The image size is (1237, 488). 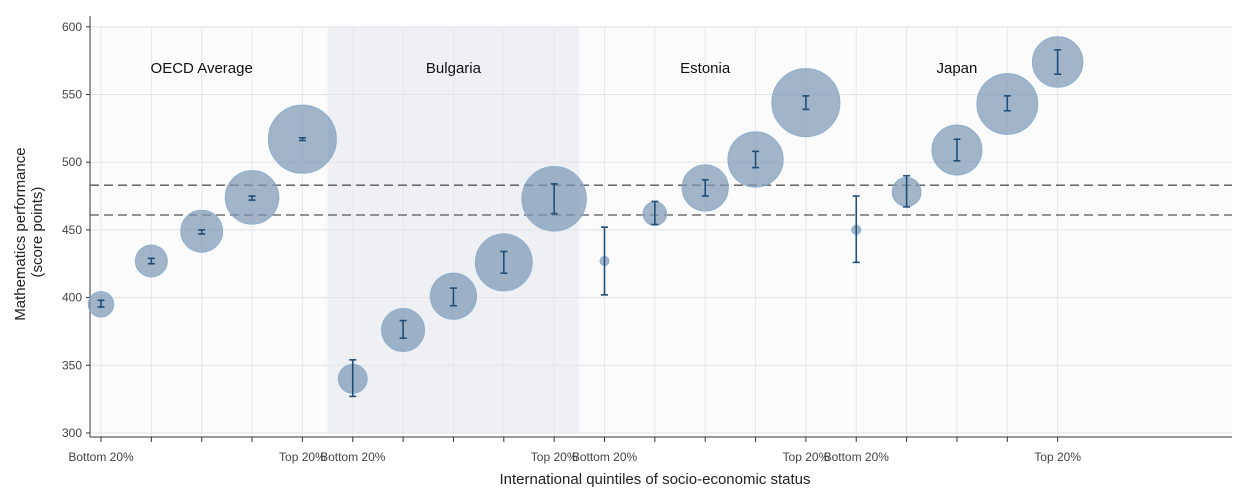 What do you see at coordinates (72, 365) in the screenshot?
I see `y-tick-label: 350` at bounding box center [72, 365].